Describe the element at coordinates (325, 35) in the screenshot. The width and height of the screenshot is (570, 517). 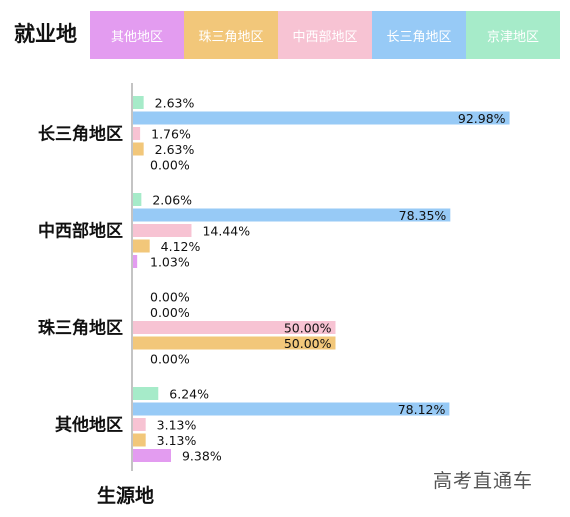
I see `legend-item: 中西部地区` at that location.